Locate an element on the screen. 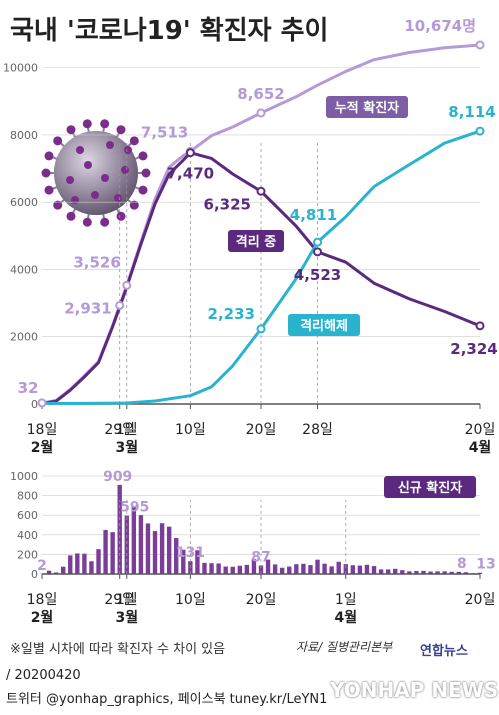  y-tick-label: 2000 is located at coordinates (24, 337).